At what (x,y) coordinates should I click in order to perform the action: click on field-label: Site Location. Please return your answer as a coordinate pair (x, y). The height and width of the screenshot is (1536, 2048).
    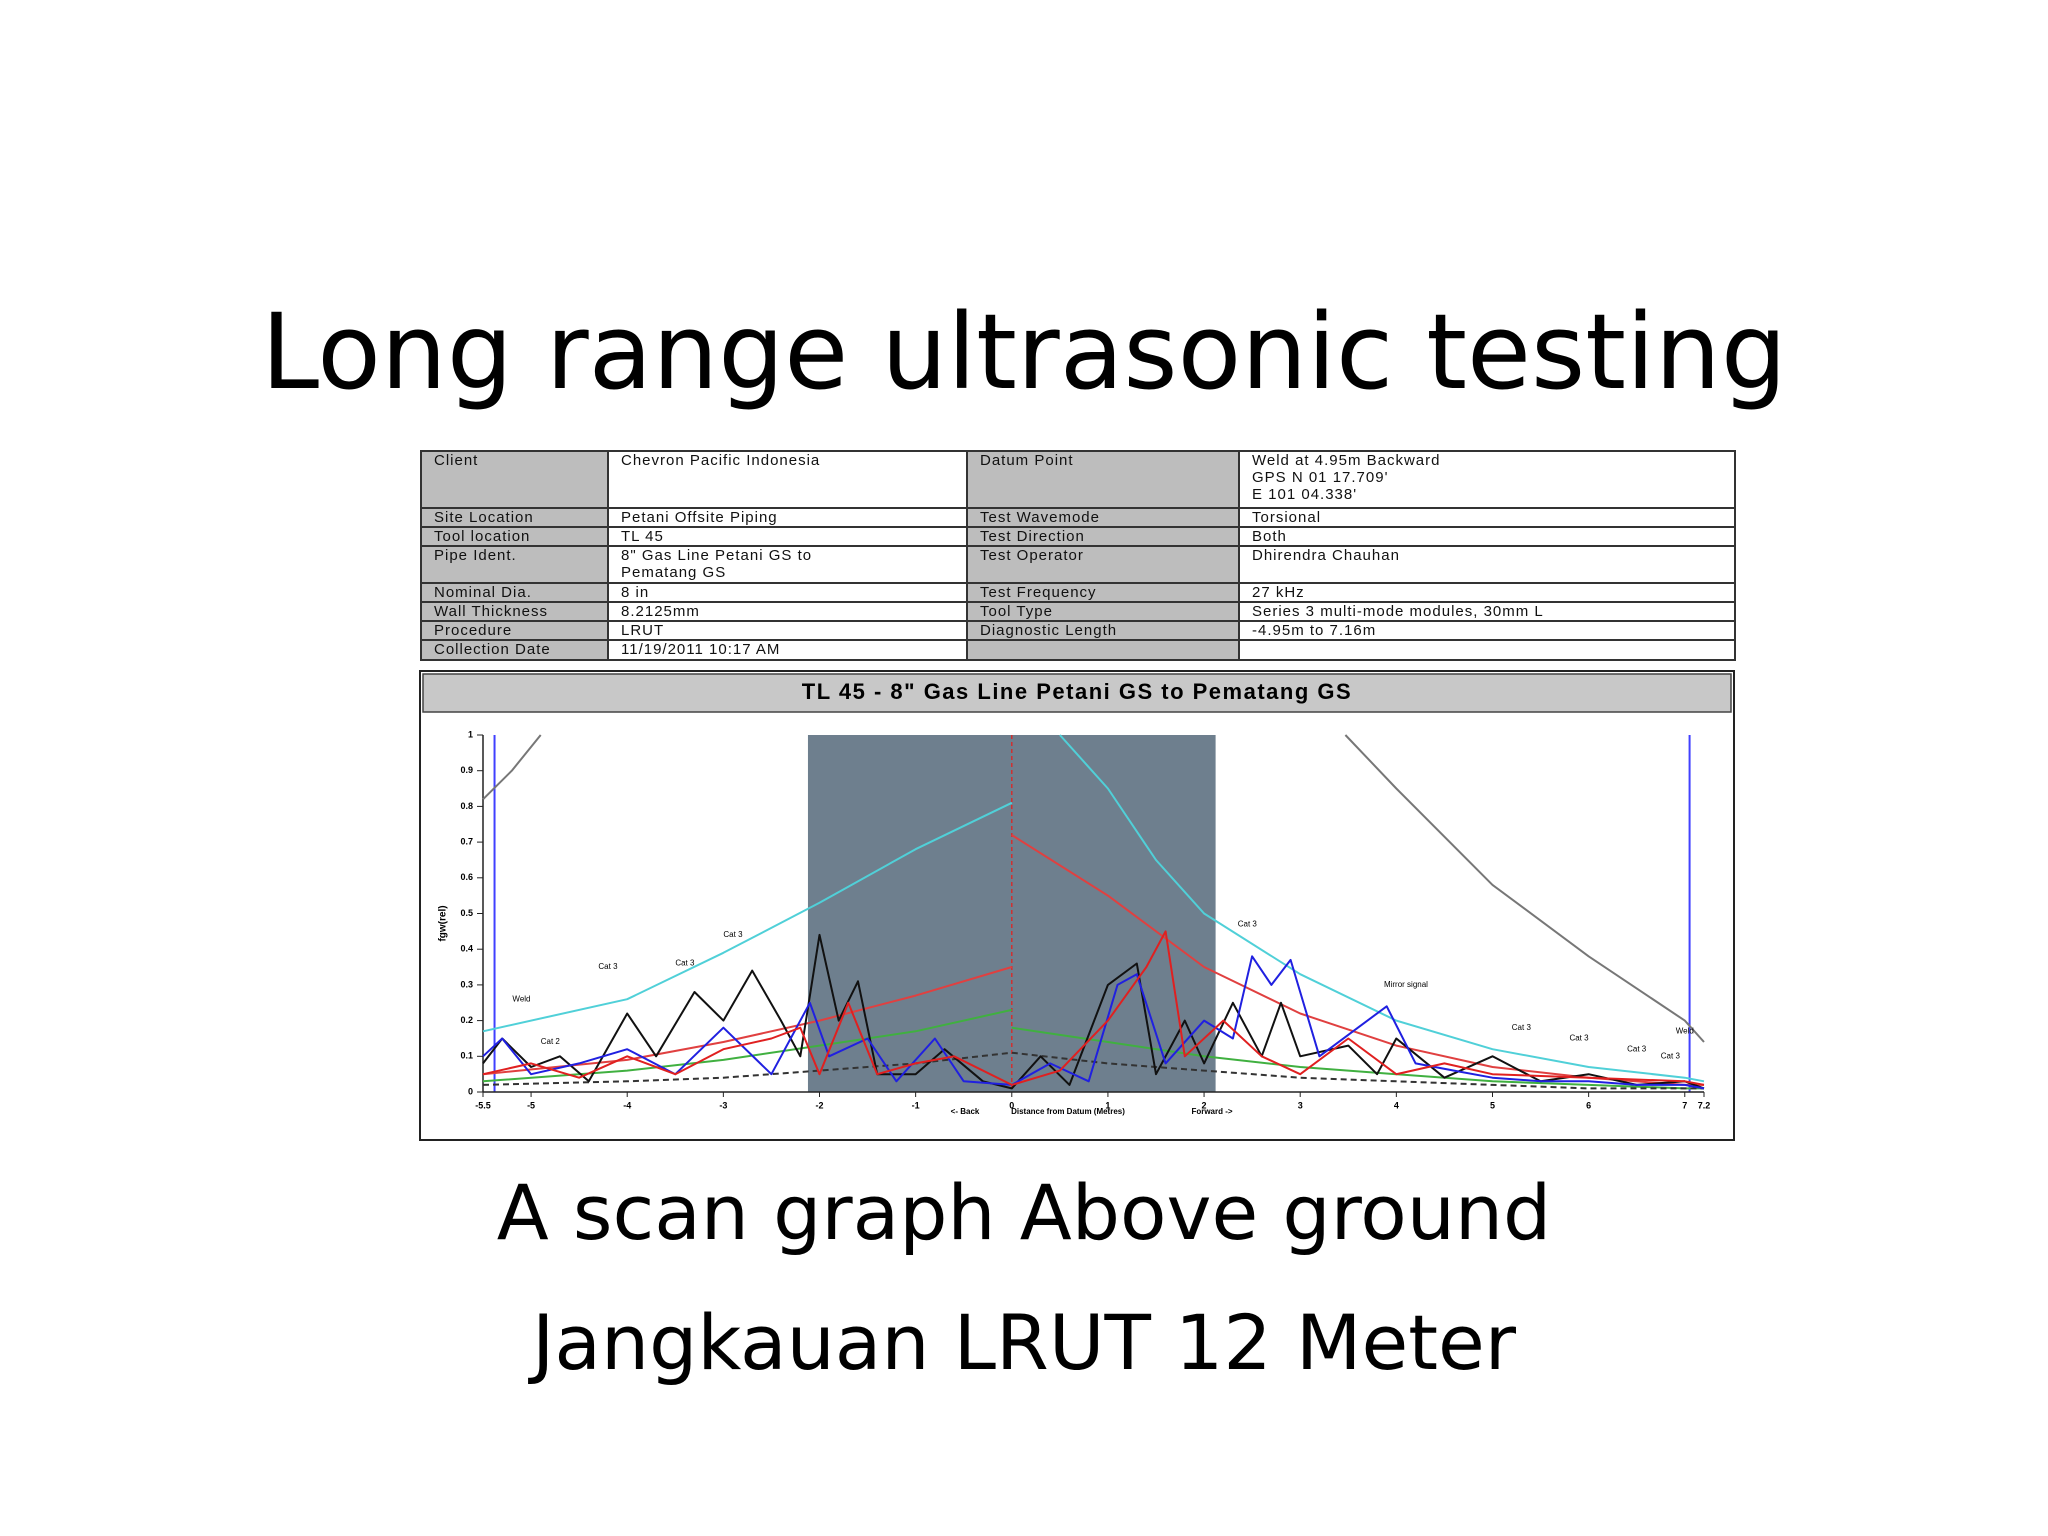
    Looking at the image, I should click on (514, 517).